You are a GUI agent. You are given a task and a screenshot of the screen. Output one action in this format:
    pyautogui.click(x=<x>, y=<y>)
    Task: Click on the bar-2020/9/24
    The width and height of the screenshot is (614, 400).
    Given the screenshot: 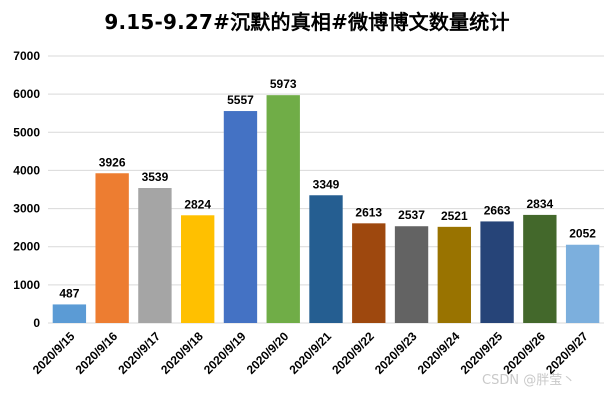 What is the action you would take?
    pyautogui.click(x=454, y=274)
    